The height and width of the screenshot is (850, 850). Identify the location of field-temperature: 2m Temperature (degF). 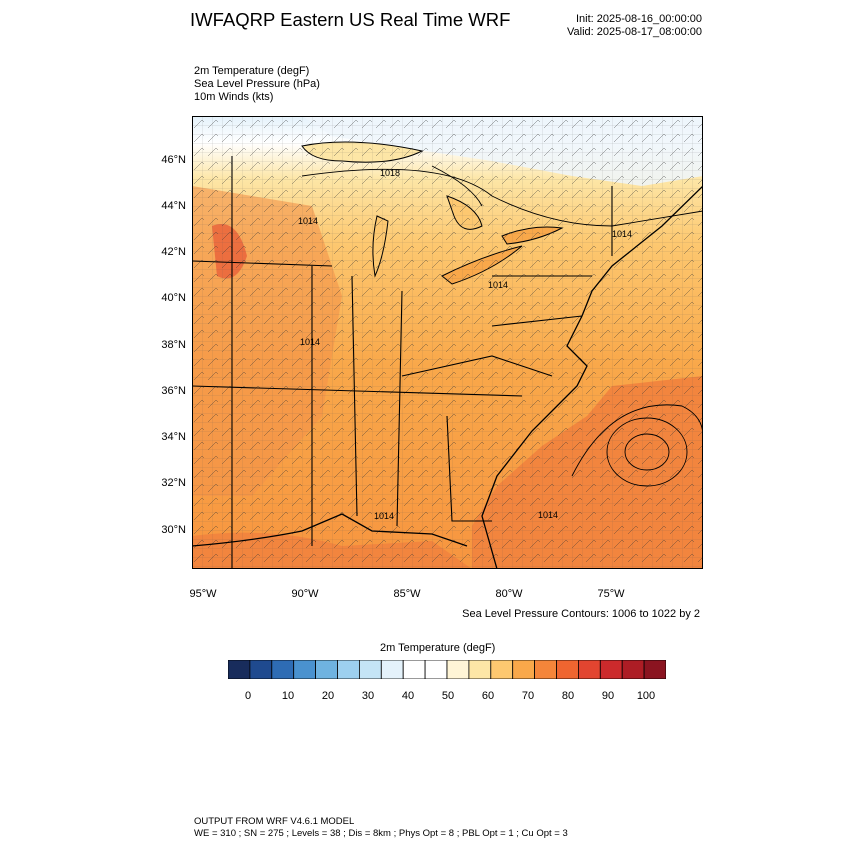
(252, 71).